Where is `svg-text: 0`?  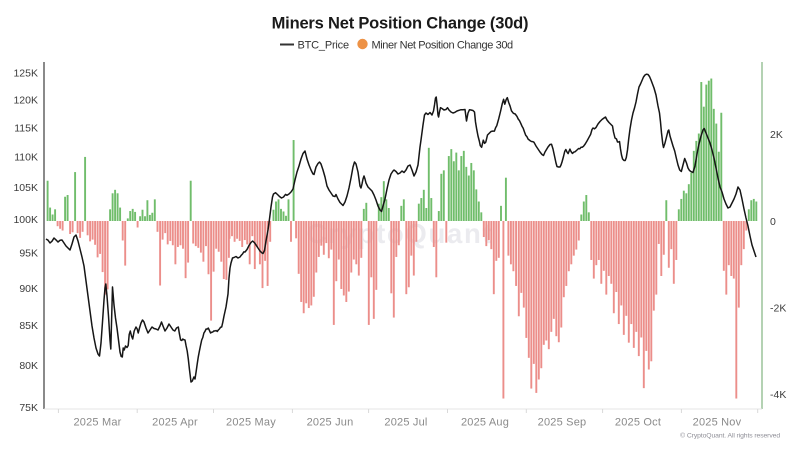 svg-text: 0 is located at coordinates (773, 222).